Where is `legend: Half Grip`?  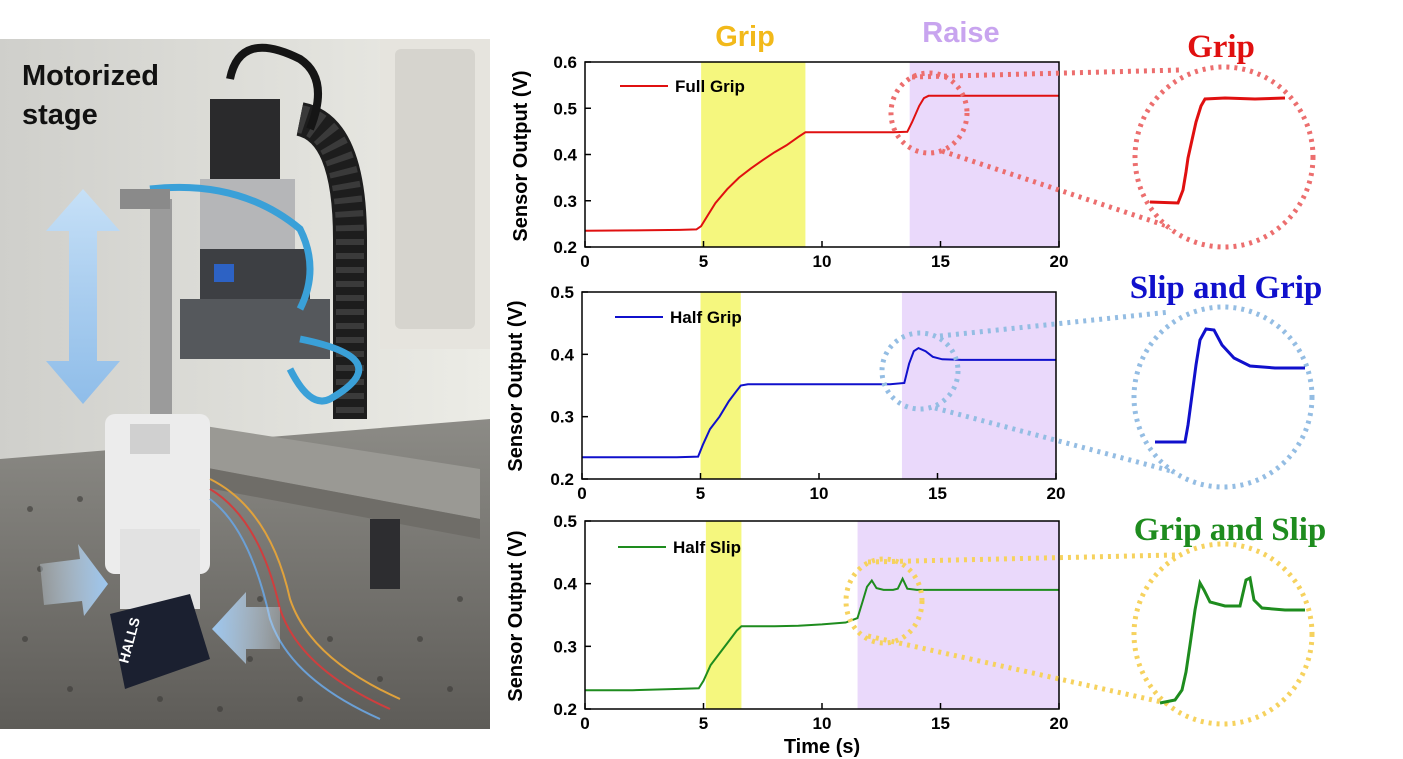 legend: Half Grip is located at coordinates (678, 317).